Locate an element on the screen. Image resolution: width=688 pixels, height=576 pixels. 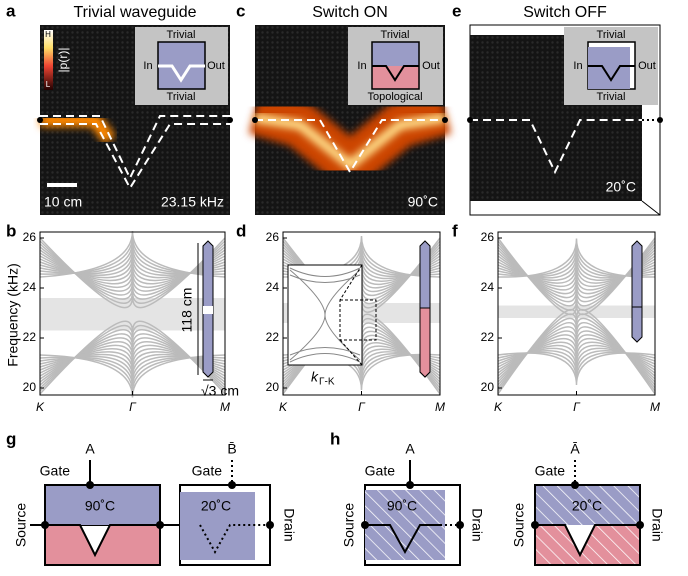
field-glow is located at coordinates (350, 142).